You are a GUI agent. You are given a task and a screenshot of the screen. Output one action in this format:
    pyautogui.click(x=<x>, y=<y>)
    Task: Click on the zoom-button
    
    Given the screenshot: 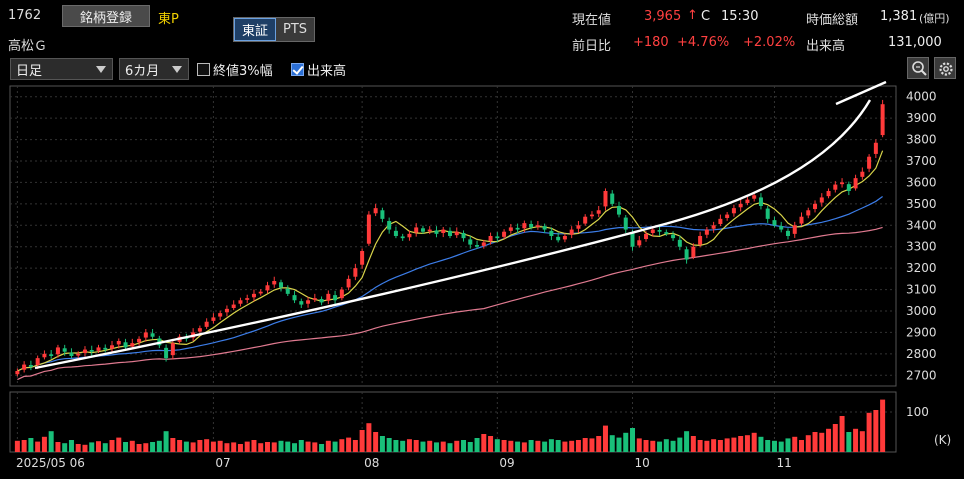 What is the action you would take?
    pyautogui.click(x=918, y=68)
    